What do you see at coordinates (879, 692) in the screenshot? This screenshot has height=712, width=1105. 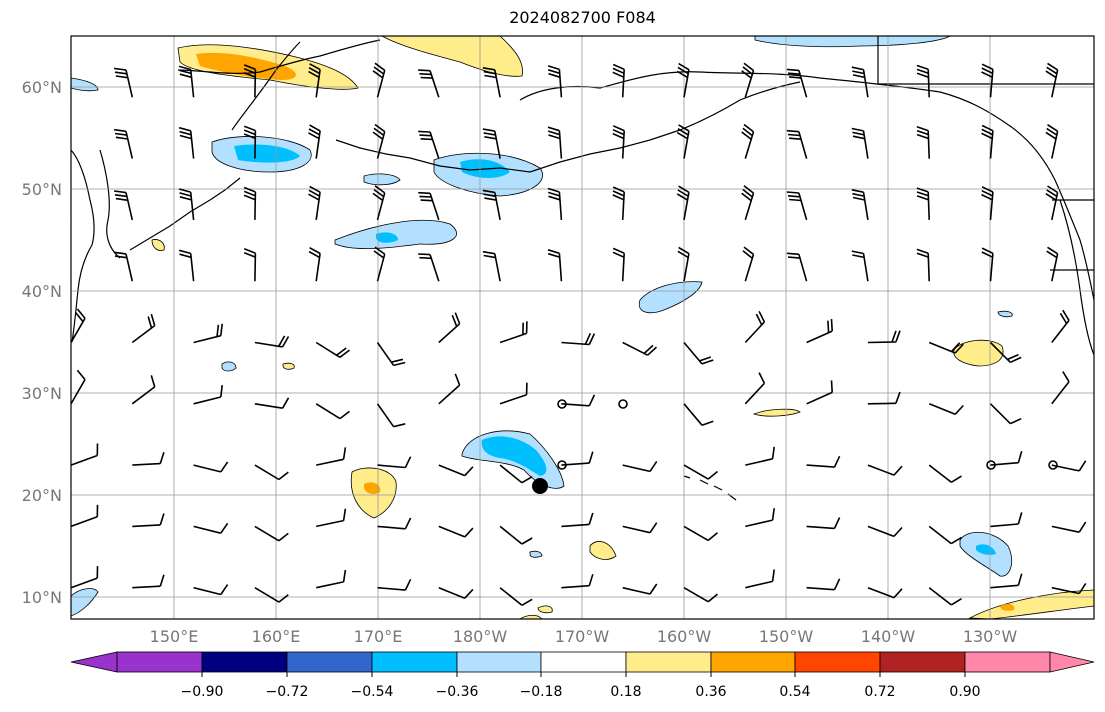 I see `colorbar-tick-label: 0.72` at bounding box center [879, 692].